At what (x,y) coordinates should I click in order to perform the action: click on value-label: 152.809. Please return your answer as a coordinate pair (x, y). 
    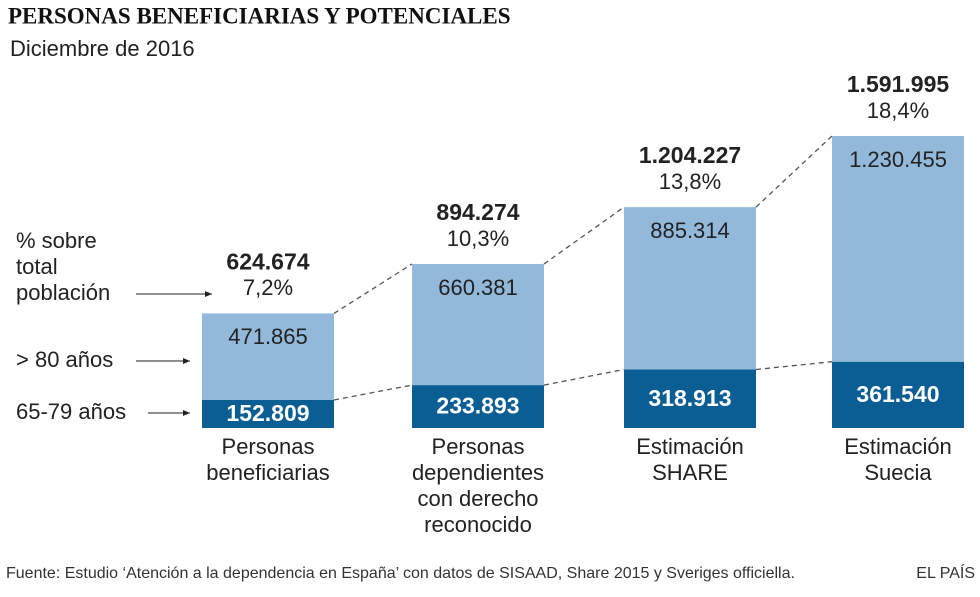
    Looking at the image, I should click on (267, 413).